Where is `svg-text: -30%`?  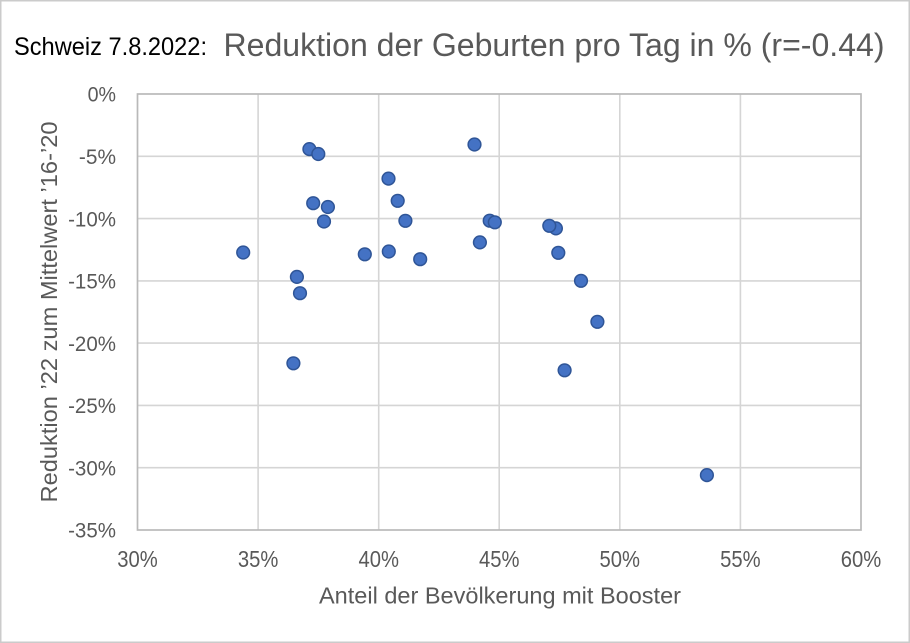
svg-text: -30% is located at coordinates (92, 468).